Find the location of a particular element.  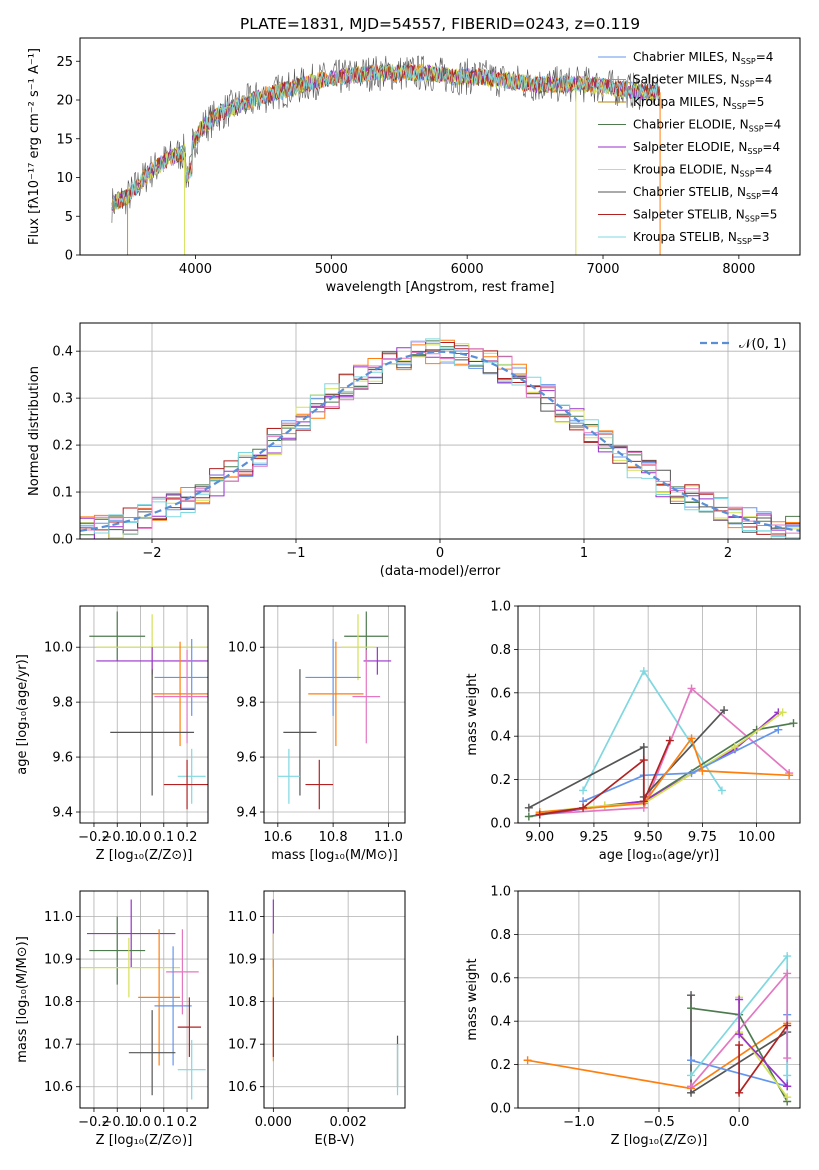

x-tick-label: −2 is located at coordinates (151, 553).